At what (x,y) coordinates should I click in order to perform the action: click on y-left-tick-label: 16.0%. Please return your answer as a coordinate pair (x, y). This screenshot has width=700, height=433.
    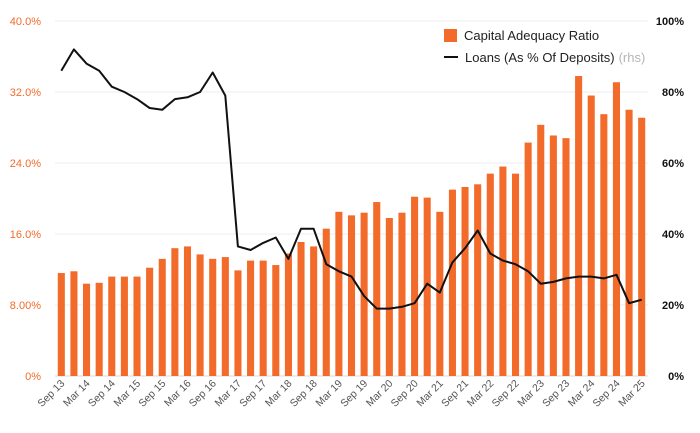
    Looking at the image, I should click on (25, 235).